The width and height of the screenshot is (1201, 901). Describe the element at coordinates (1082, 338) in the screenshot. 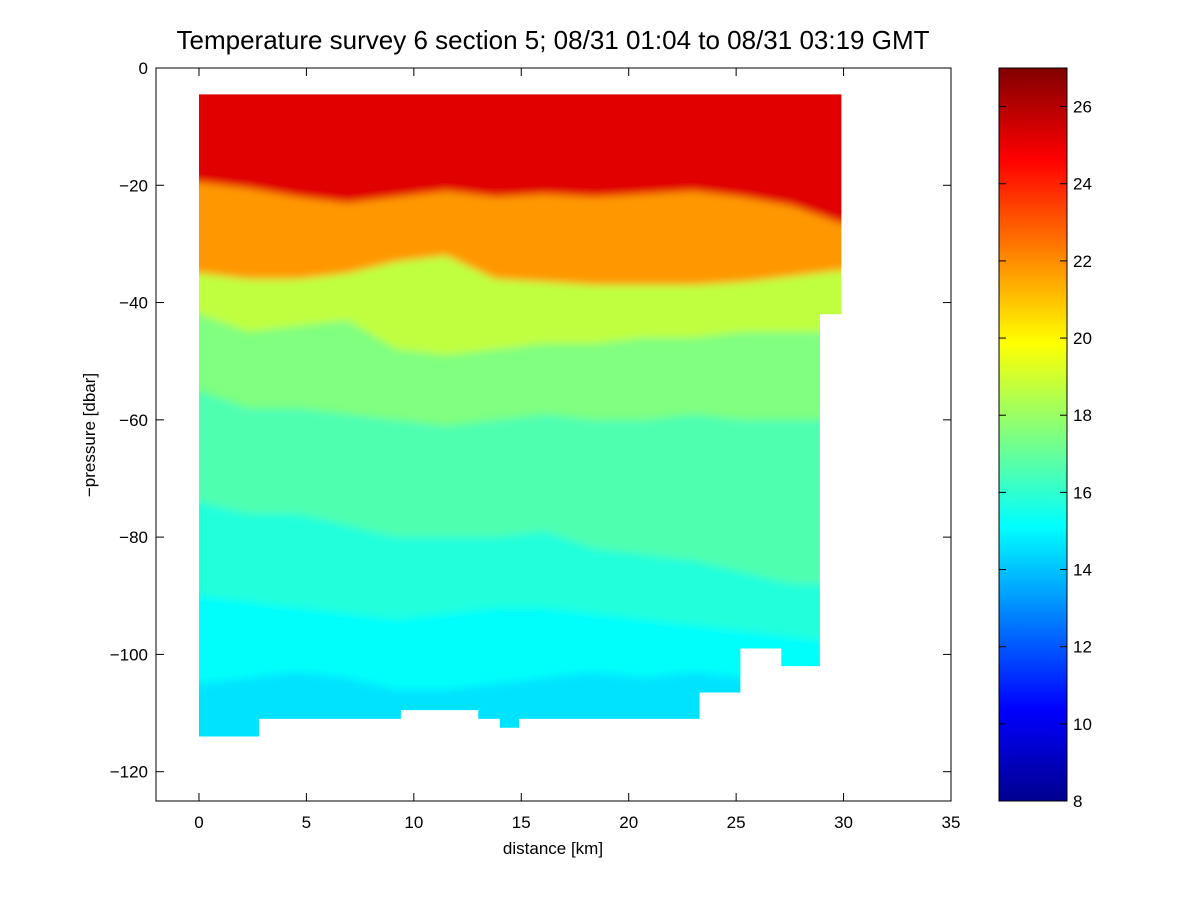

I see `colorbar-tick-label: 20` at that location.